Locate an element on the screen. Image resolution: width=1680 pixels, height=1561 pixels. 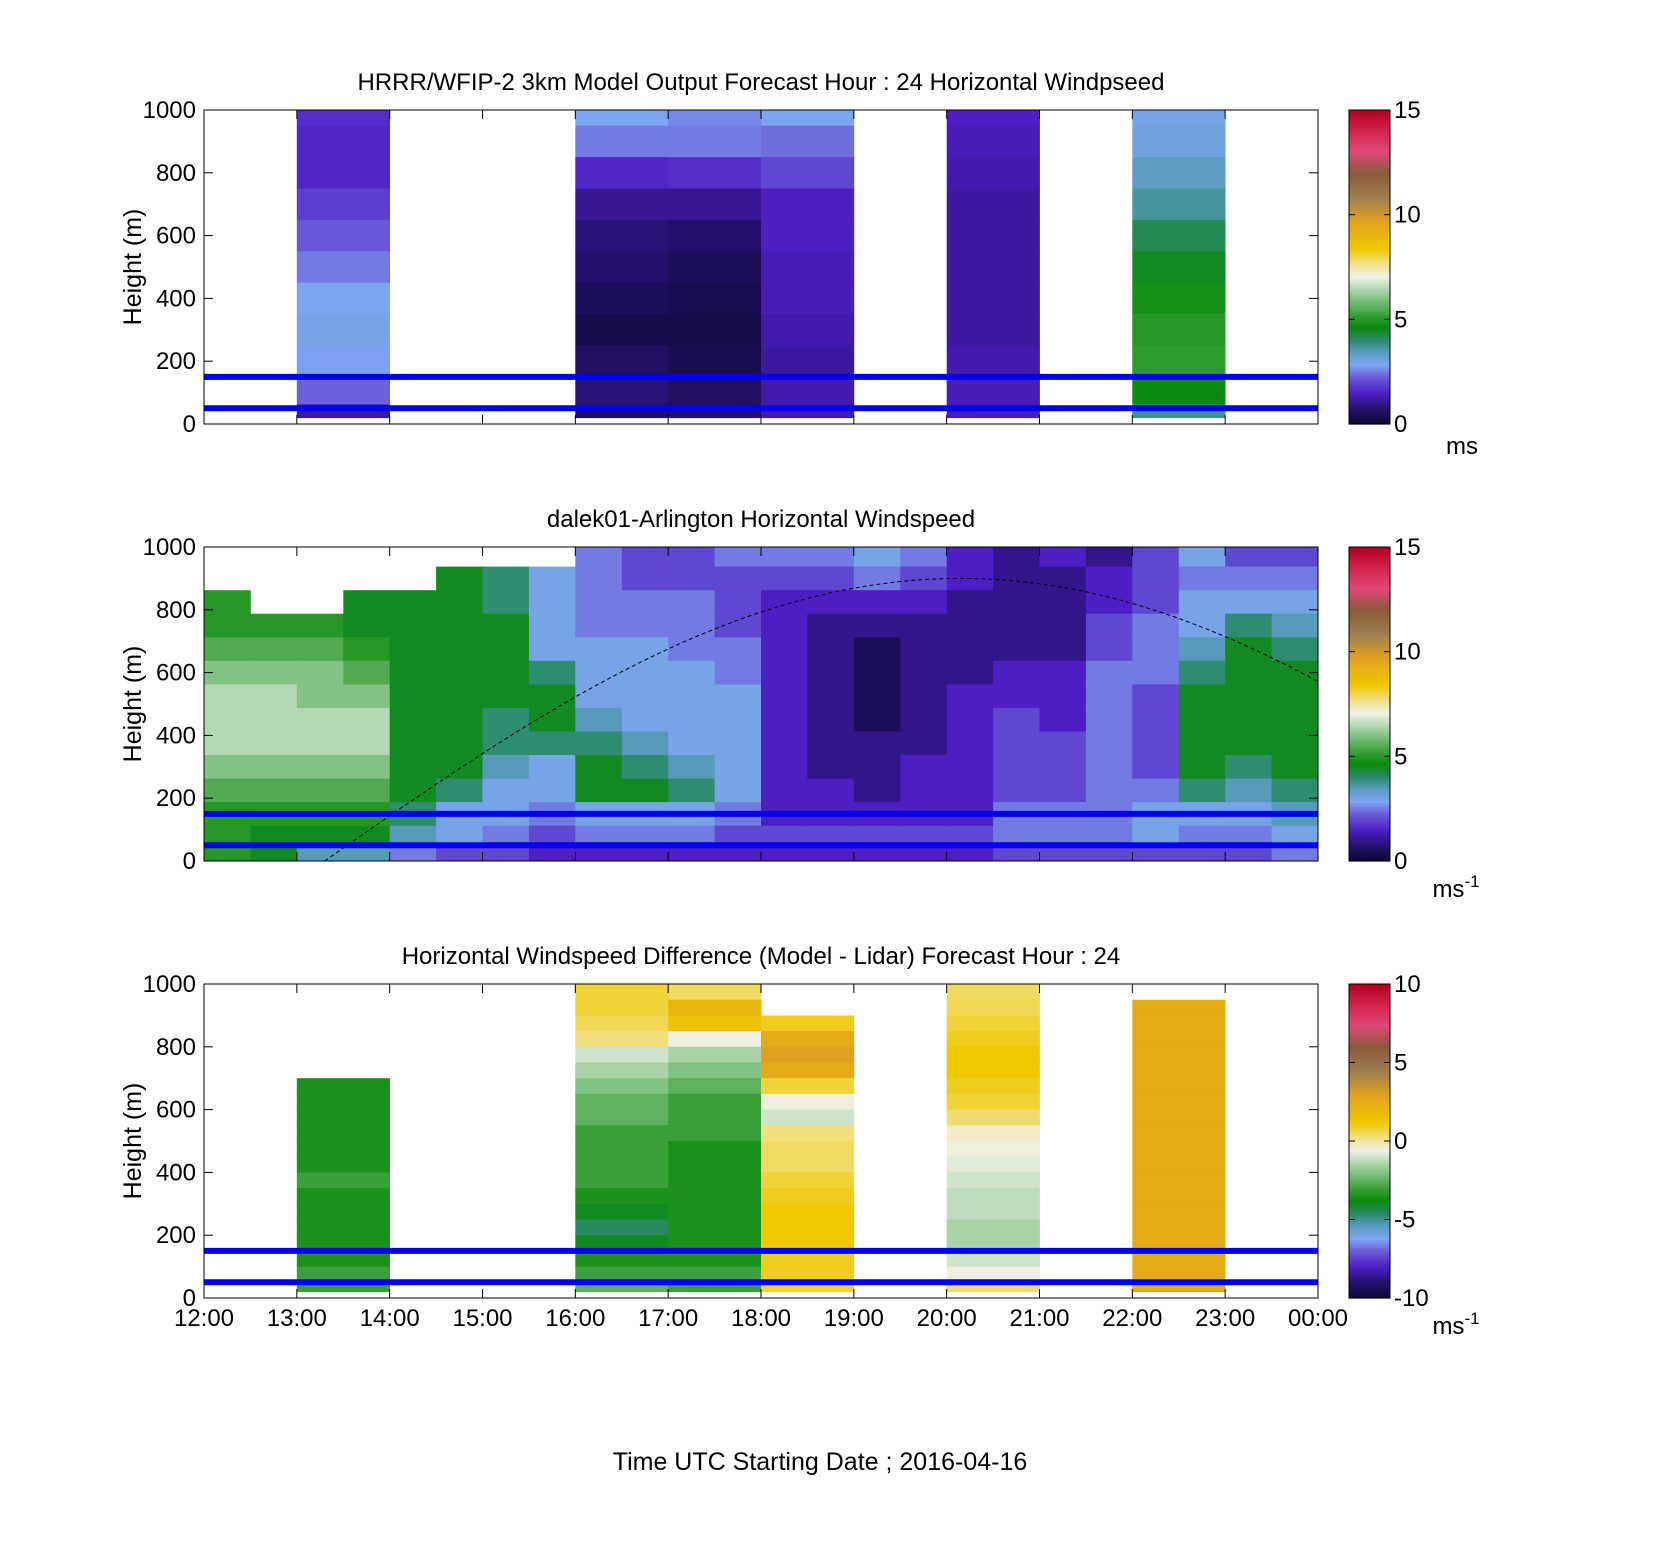
y-tick-label: 400 is located at coordinates (176, 735).